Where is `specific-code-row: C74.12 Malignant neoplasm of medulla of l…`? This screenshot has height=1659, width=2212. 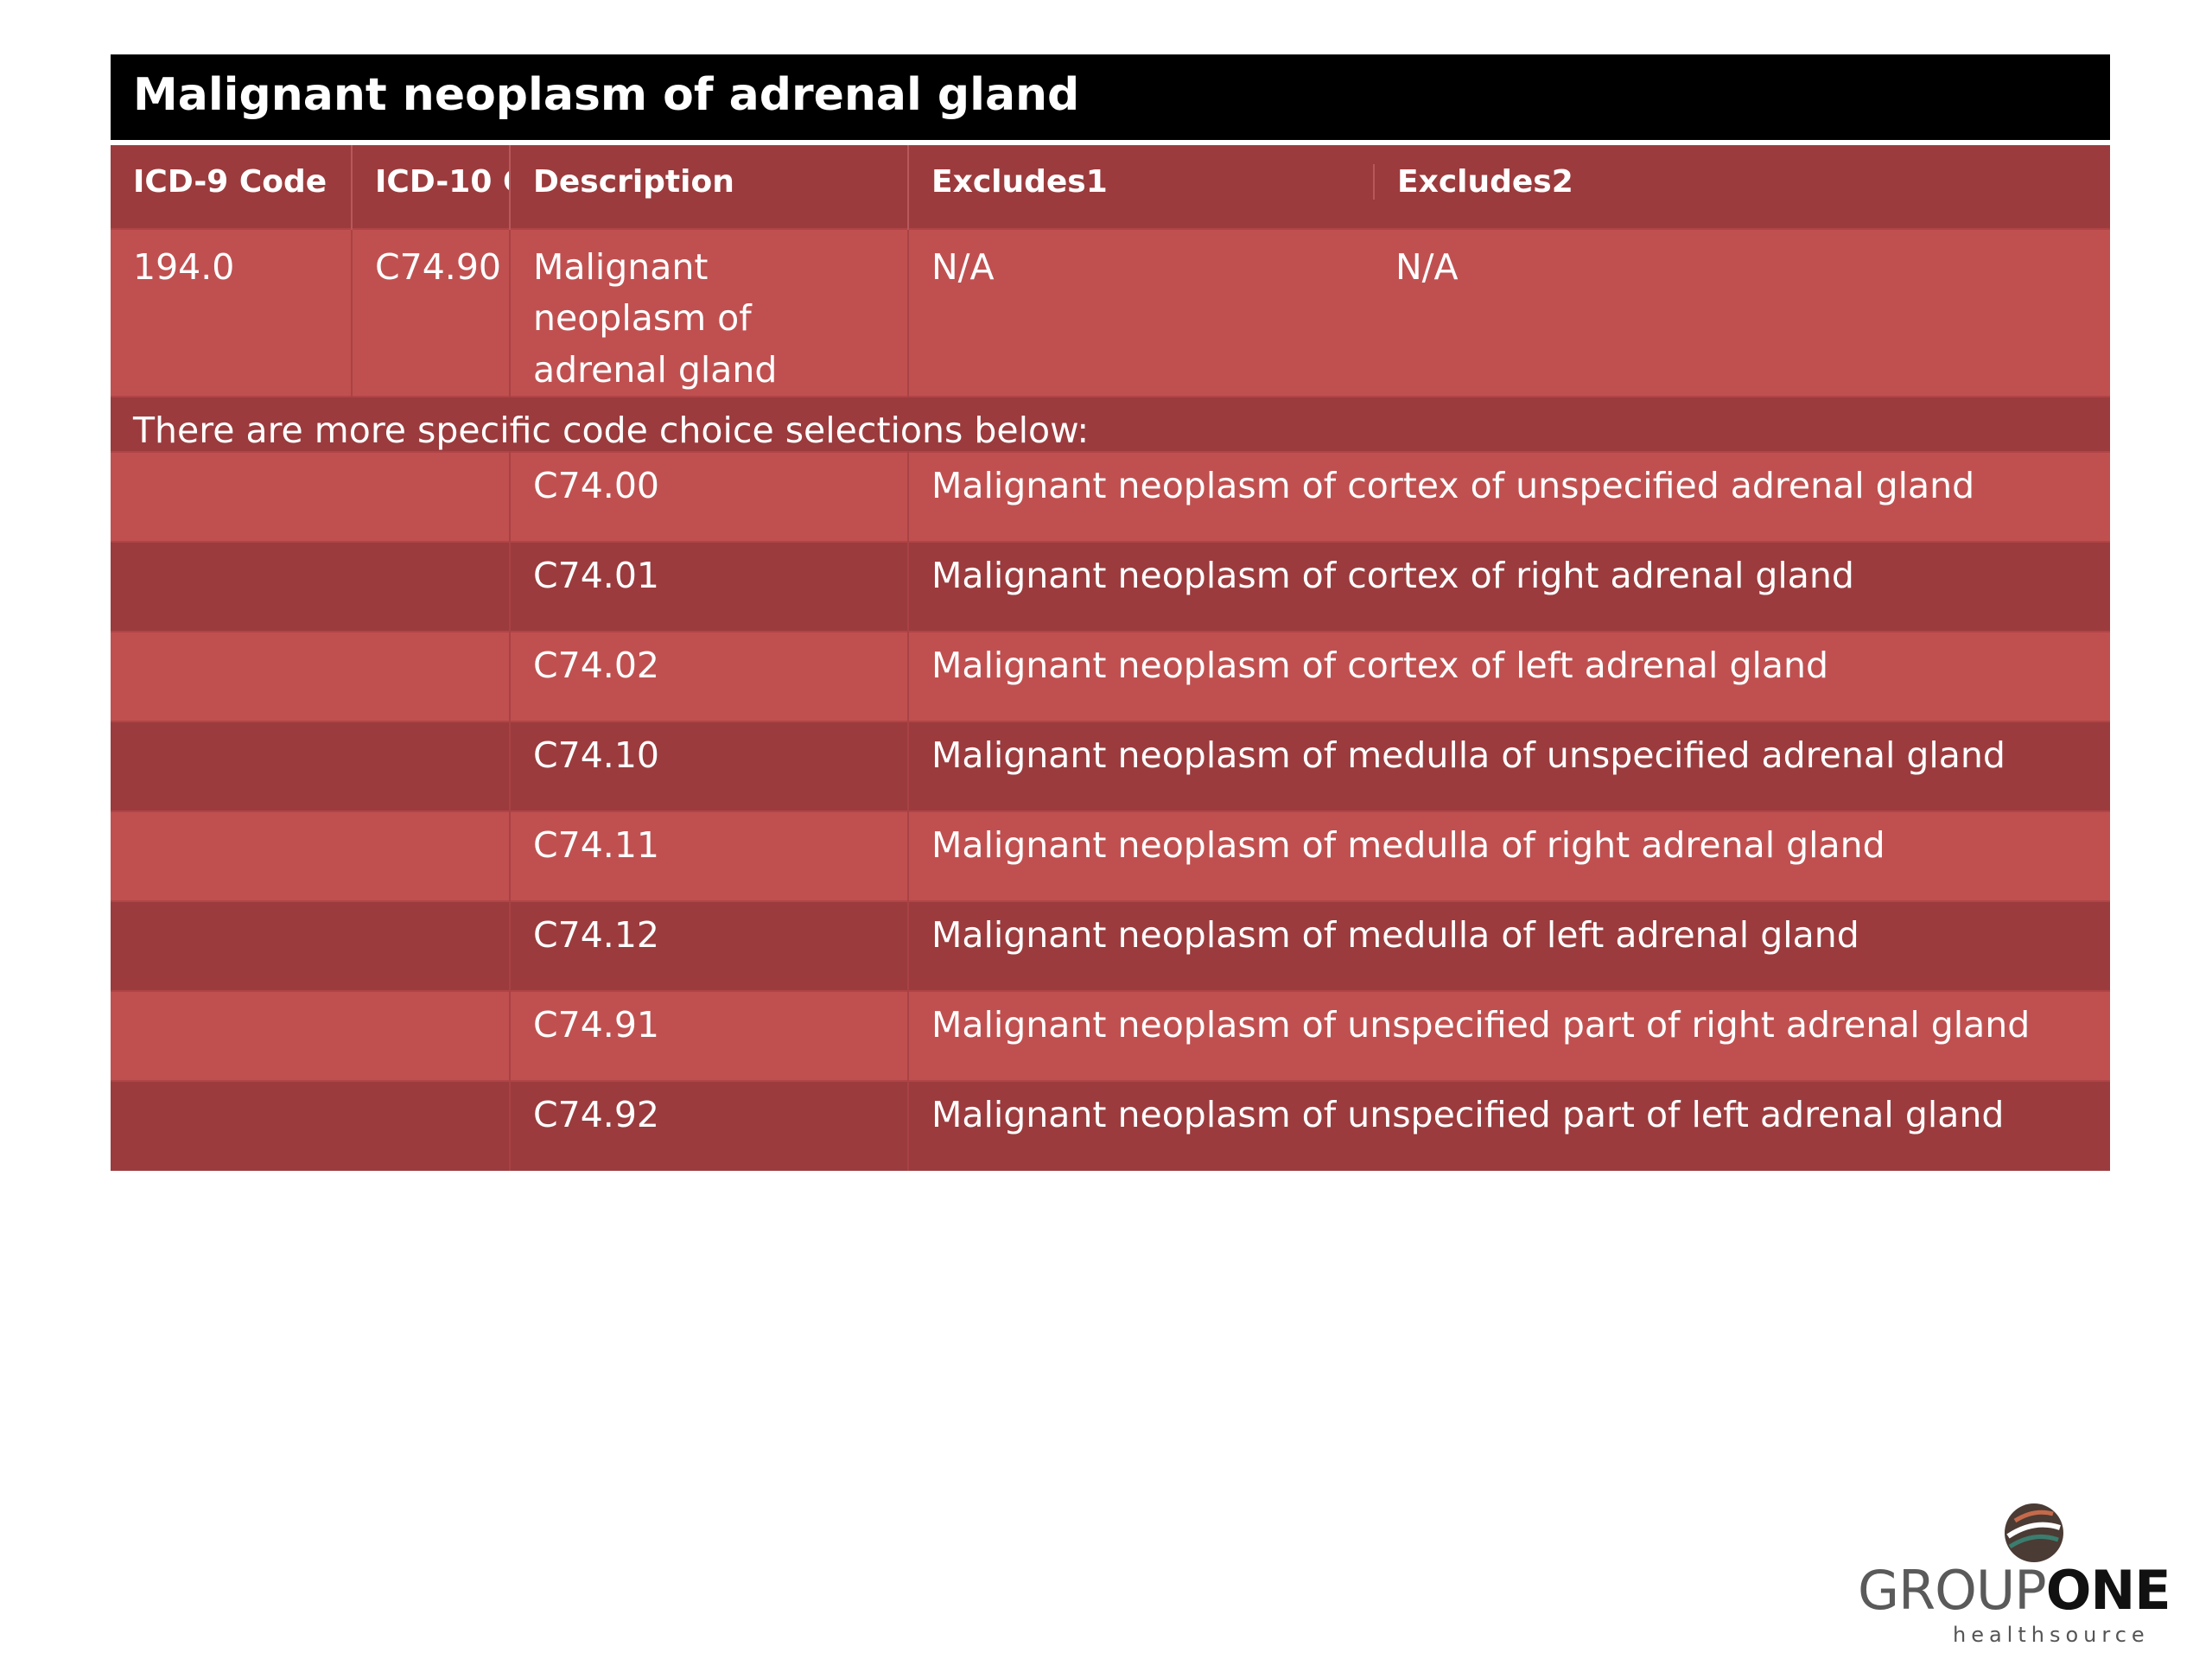
specific-code-row: C74.12 Malignant neoplasm of medulla of l… is located at coordinates (1110, 945).